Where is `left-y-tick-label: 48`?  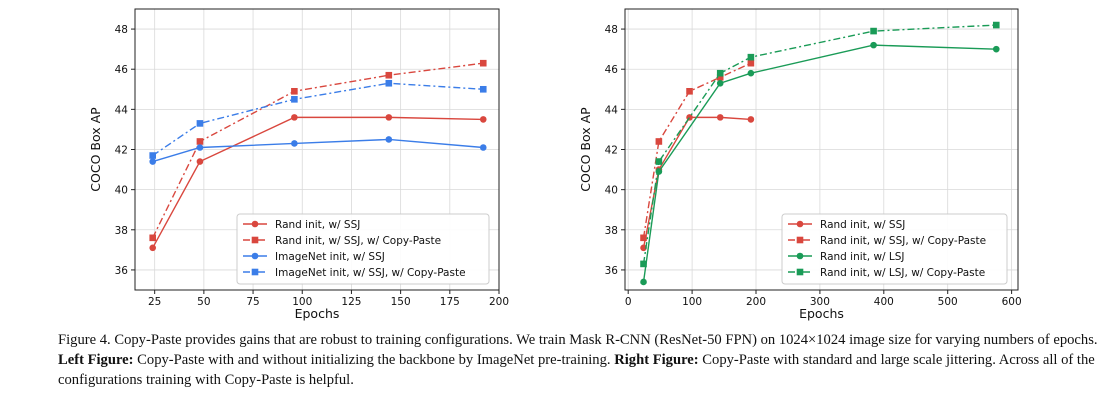
left-y-tick-label: 48 is located at coordinates (121, 30).